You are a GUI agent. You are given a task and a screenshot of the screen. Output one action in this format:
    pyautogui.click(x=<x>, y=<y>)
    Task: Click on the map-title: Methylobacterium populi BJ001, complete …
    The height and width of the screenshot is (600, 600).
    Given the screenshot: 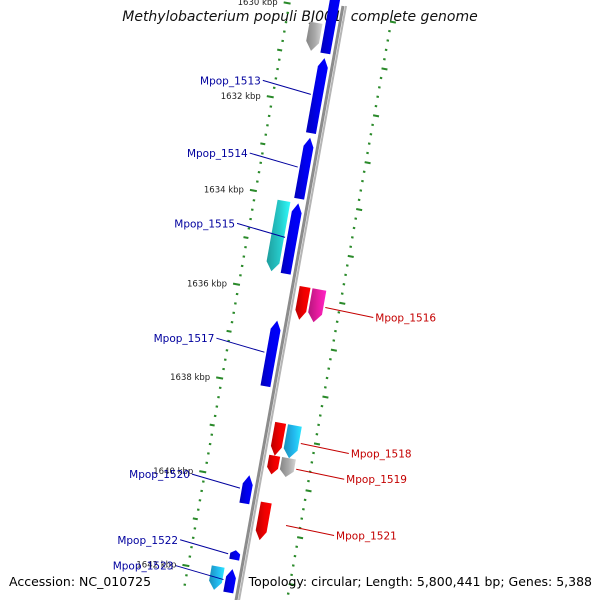 What is the action you would take?
    pyautogui.click(x=300, y=17)
    